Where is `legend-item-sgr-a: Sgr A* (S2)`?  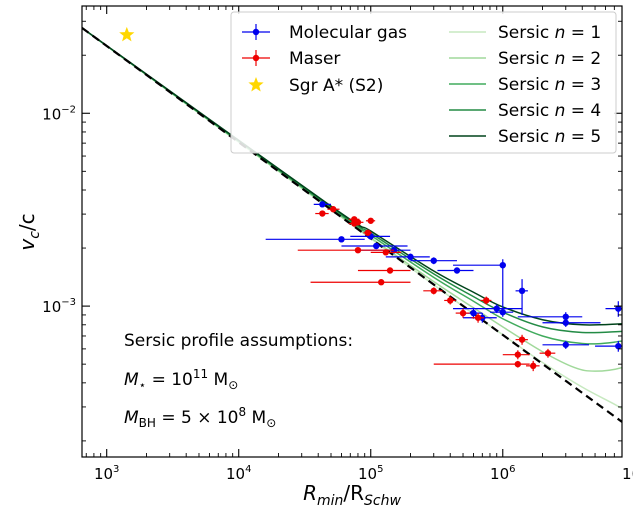 legend-item-sgr-a: Sgr A* (S2) is located at coordinates (315, 86).